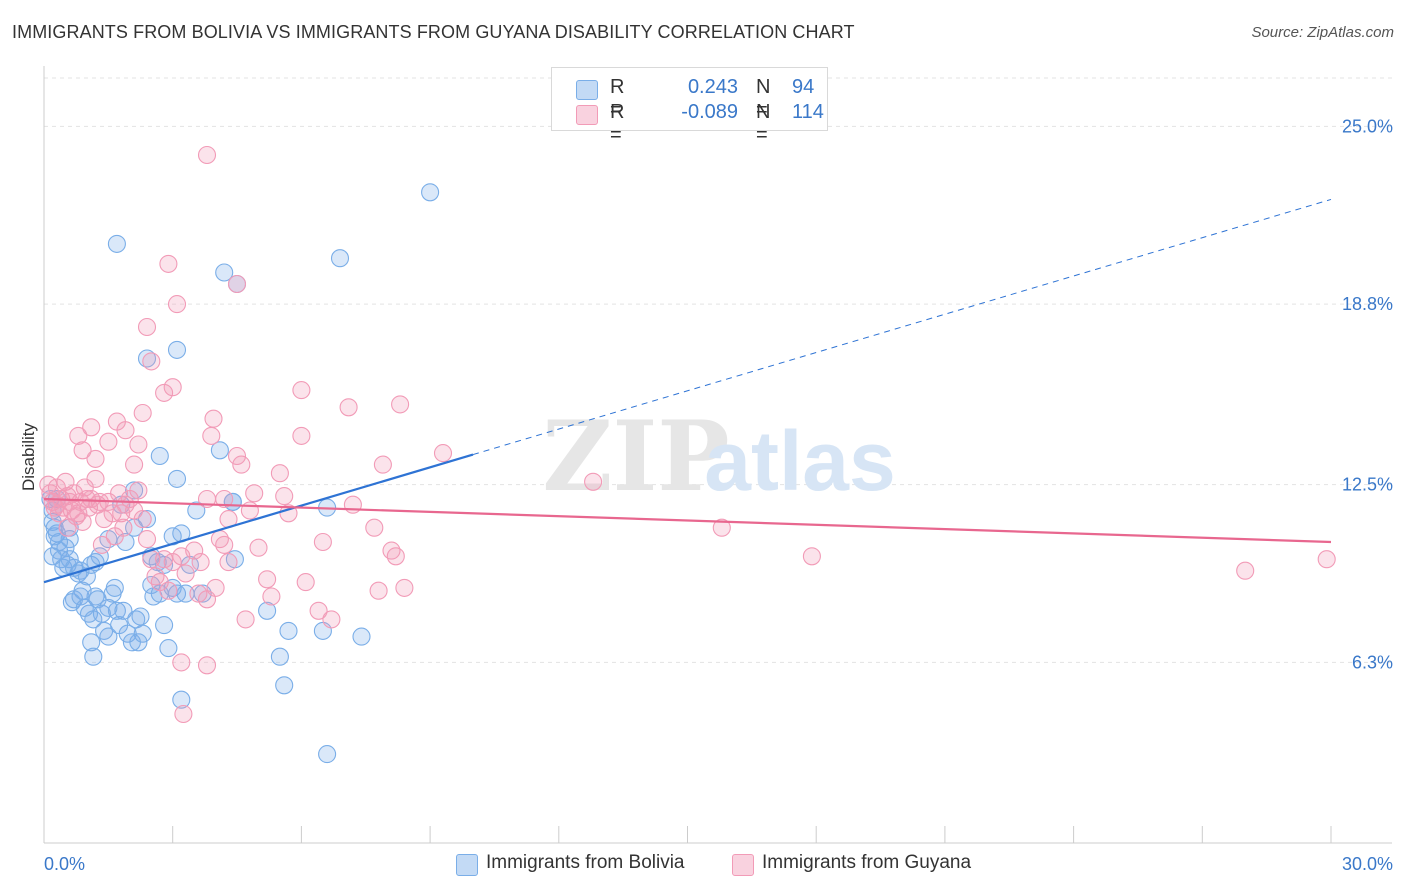 The width and height of the screenshot is (1406, 892). I want to click on legend-swatch-guyana, so click(587, 115).